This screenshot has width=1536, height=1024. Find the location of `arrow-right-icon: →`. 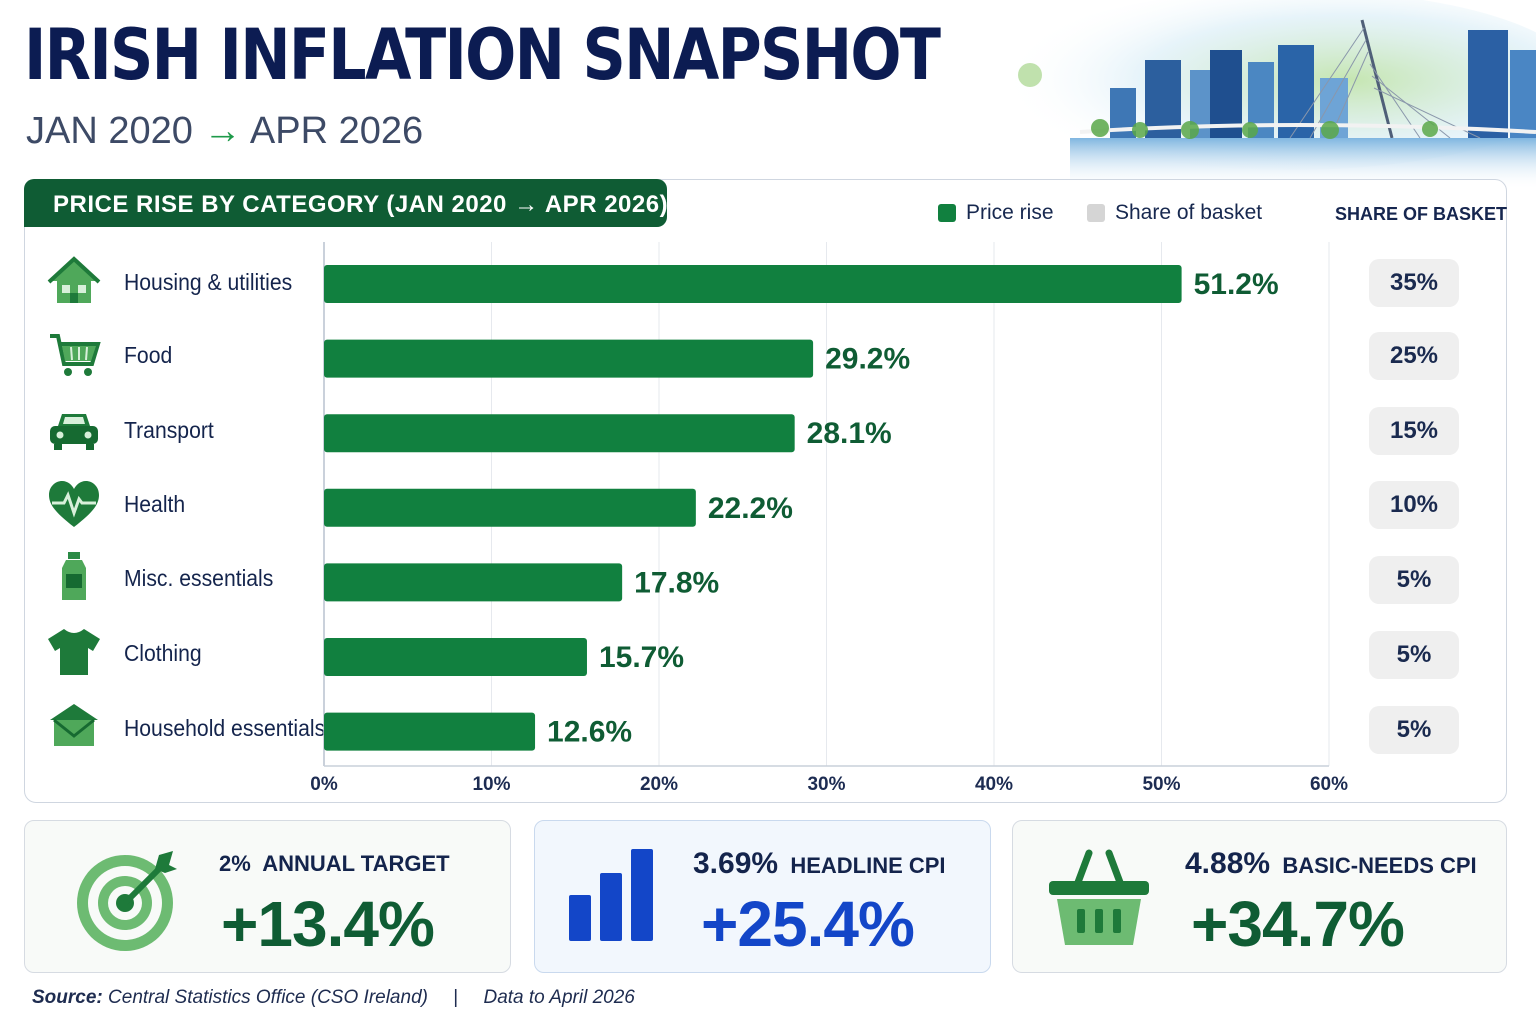

arrow-right-icon: → is located at coordinates (222, 131).